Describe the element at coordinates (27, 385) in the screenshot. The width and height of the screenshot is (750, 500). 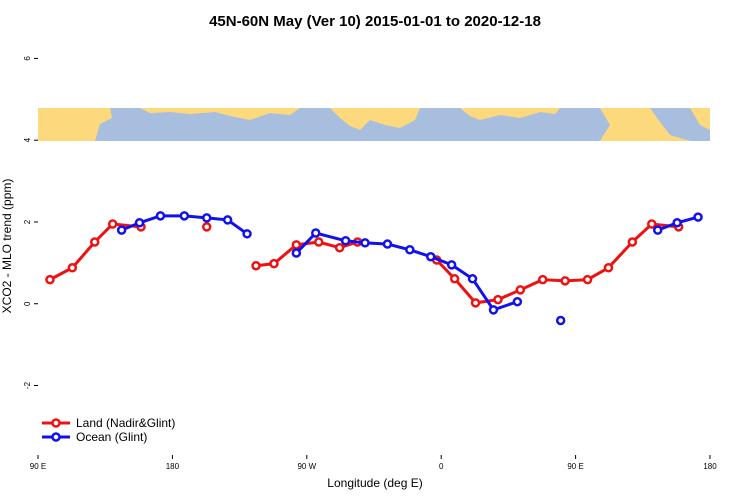
I see `y-tick-label: -2` at that location.